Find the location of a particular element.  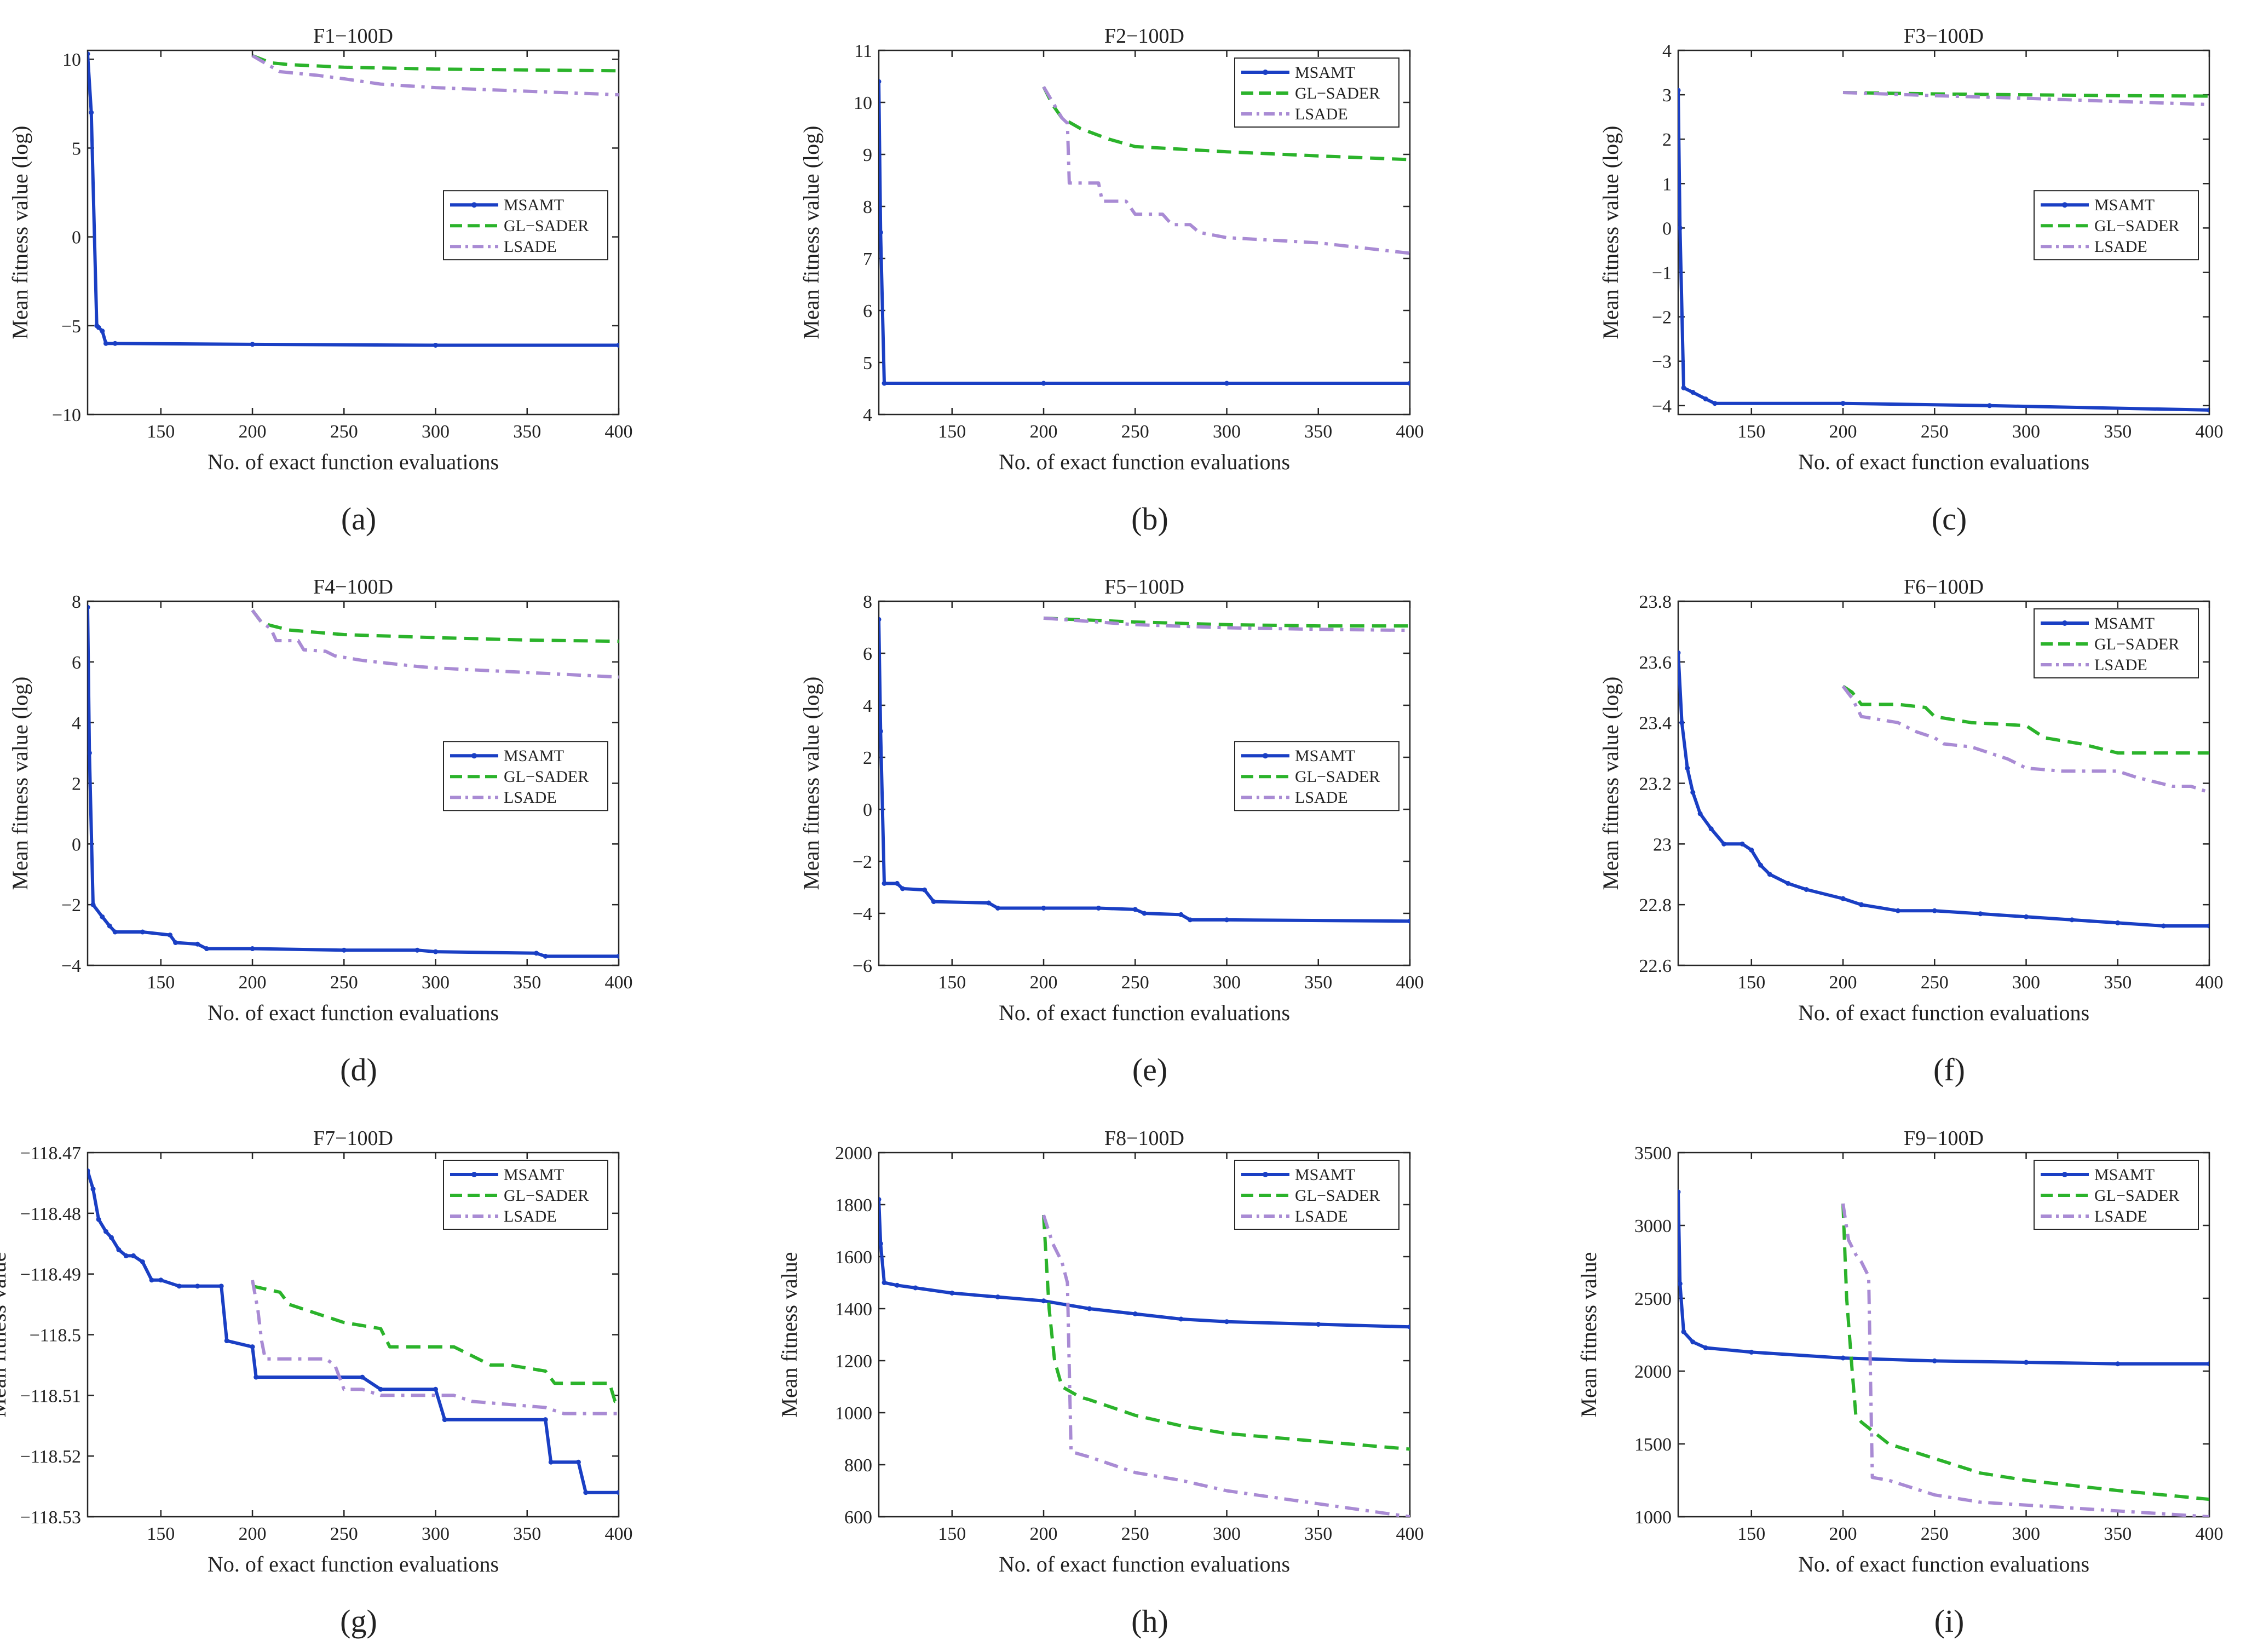

y-tick-label: −4 is located at coordinates (71, 966).